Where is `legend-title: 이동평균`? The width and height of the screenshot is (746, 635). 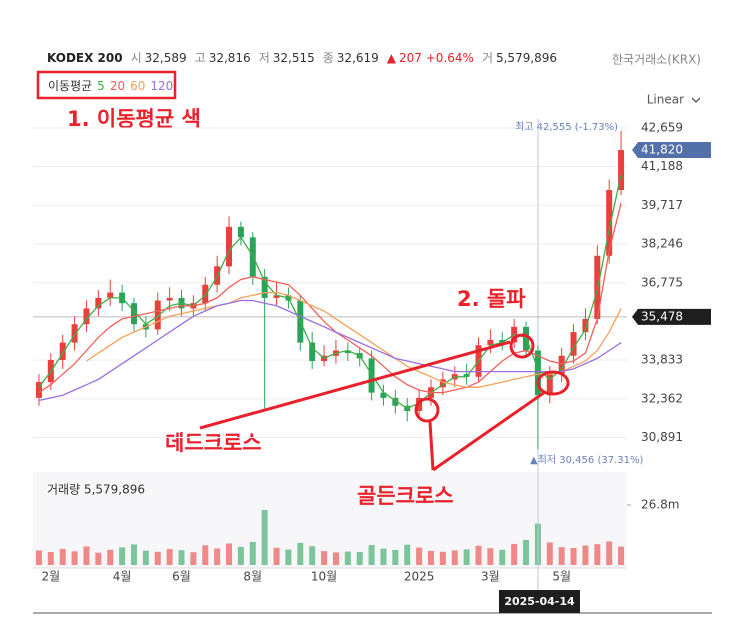 legend-title: 이동평균 is located at coordinates (70, 86).